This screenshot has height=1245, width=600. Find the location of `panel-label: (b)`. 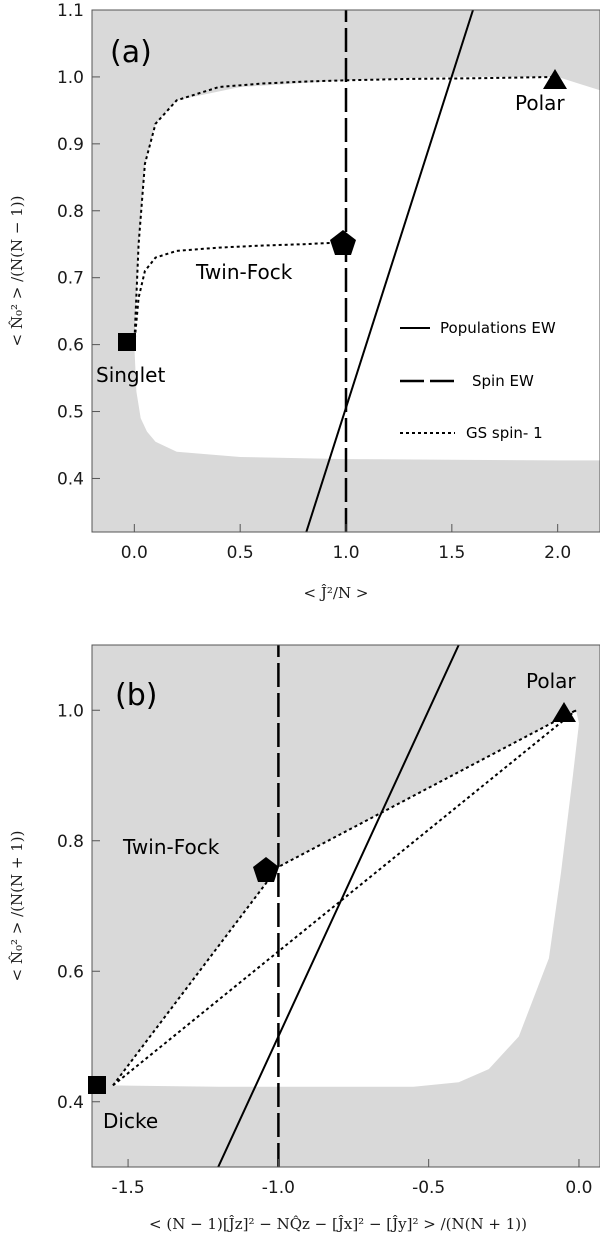

panel-label: (b) is located at coordinates (136, 695).